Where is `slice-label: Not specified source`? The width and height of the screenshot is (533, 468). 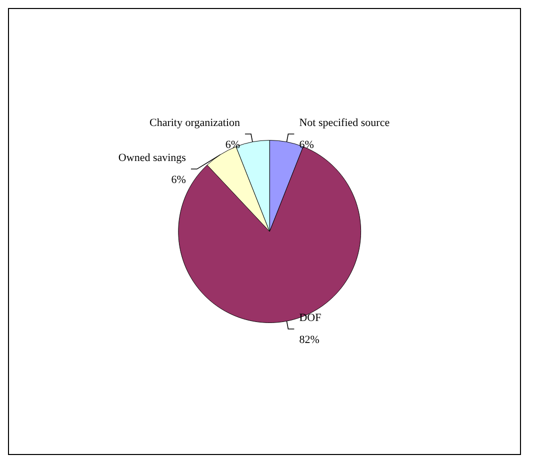
slice-label: Not specified source is located at coordinates (344, 123).